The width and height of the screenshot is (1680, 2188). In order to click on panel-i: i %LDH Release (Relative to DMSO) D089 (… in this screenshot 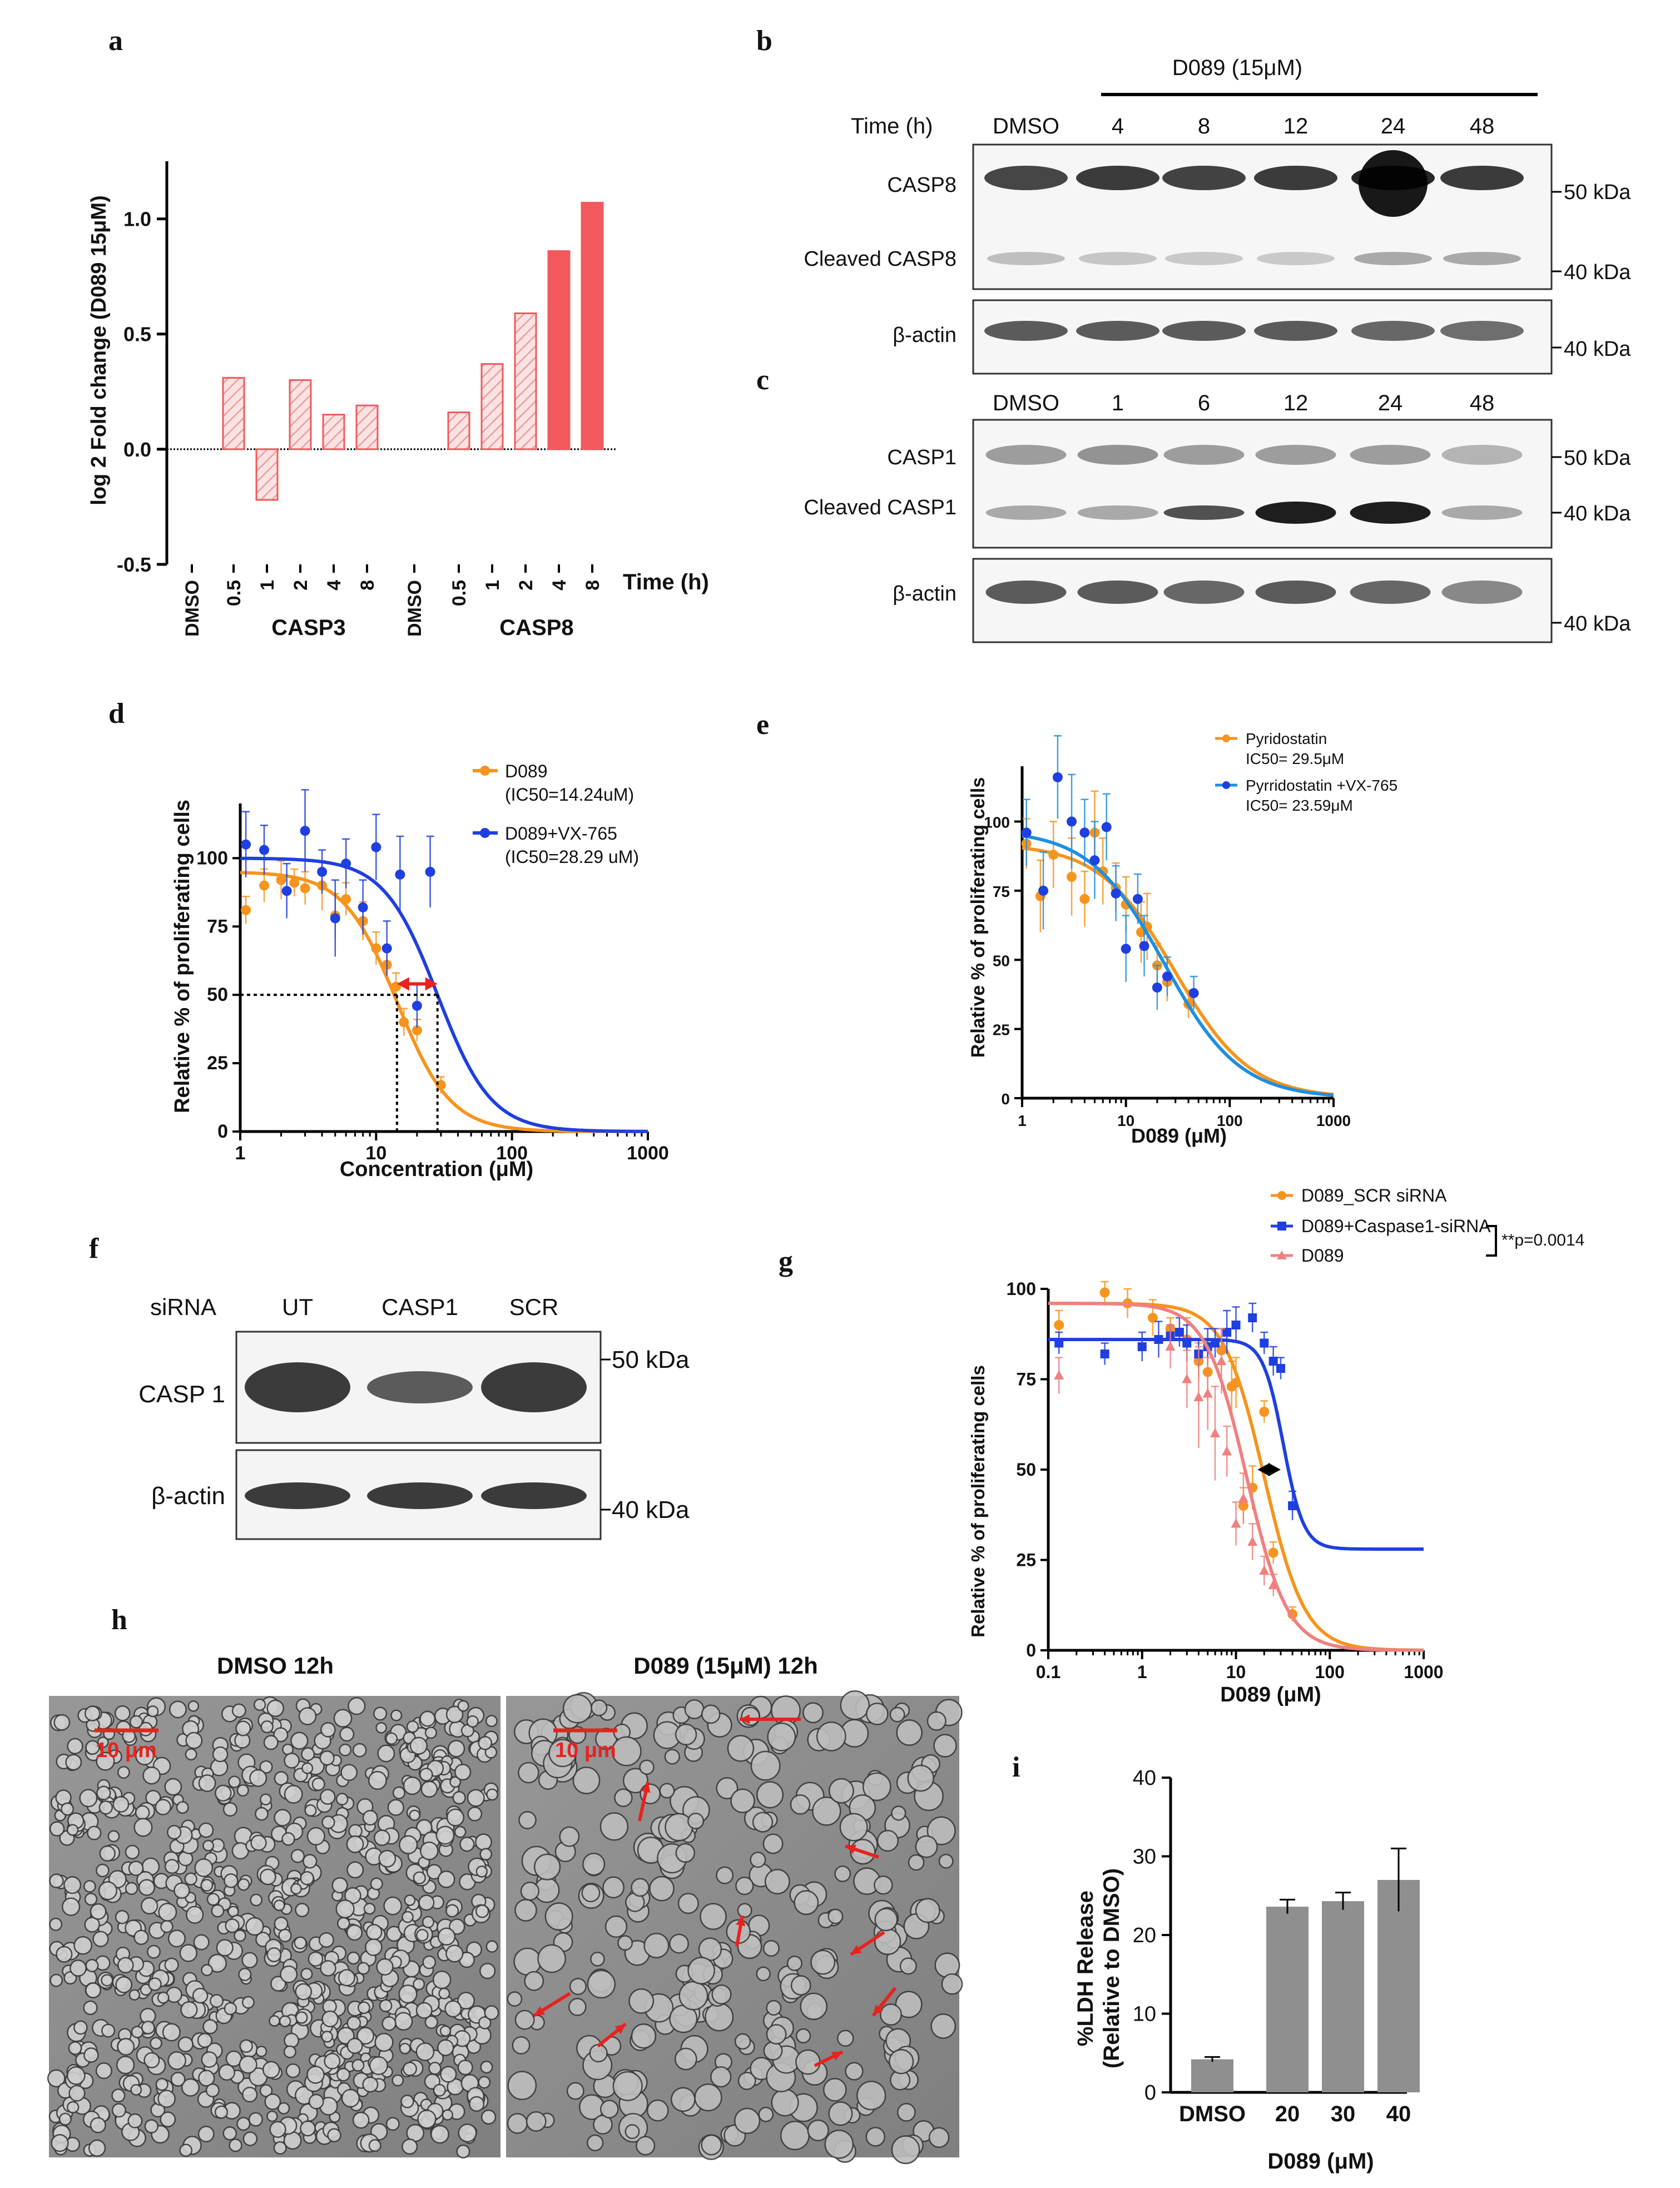, I will do `click(1216, 1963)`.